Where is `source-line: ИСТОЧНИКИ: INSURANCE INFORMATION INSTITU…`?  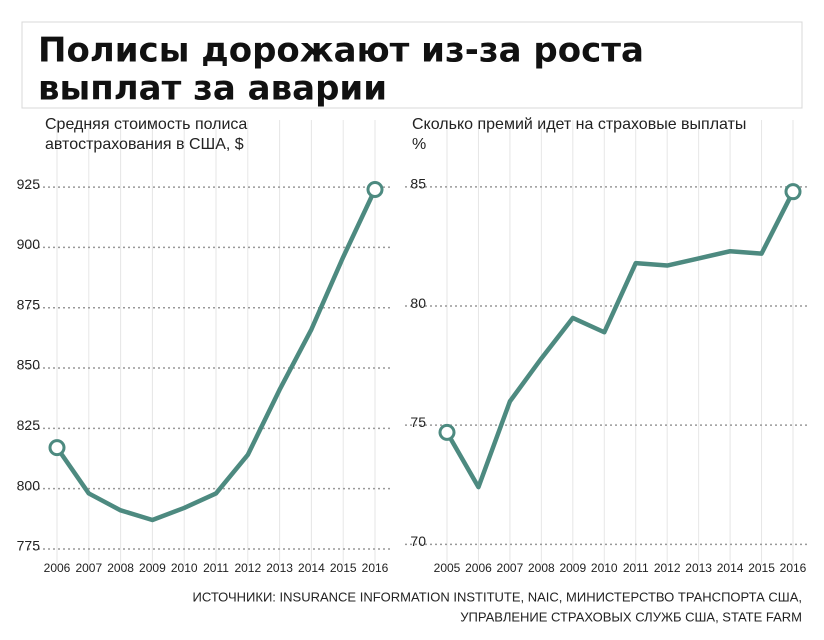
source-line: ИСТОЧНИКИ: INSURANCE INFORMATION INSTITU… is located at coordinates (497, 596).